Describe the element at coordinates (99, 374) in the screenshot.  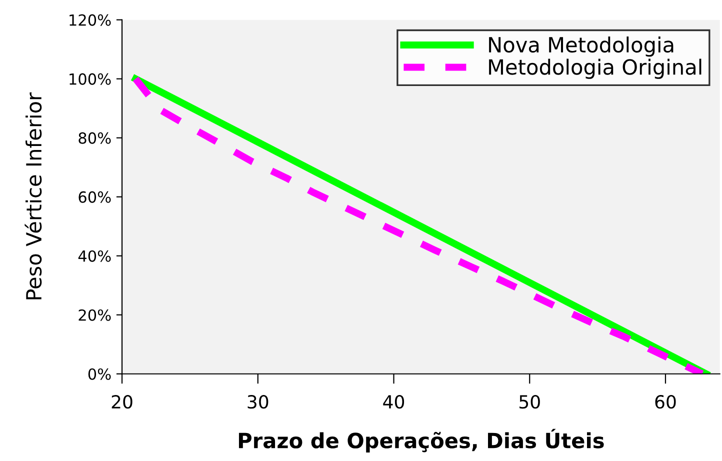
I see `y-tick-label: 0%` at that location.